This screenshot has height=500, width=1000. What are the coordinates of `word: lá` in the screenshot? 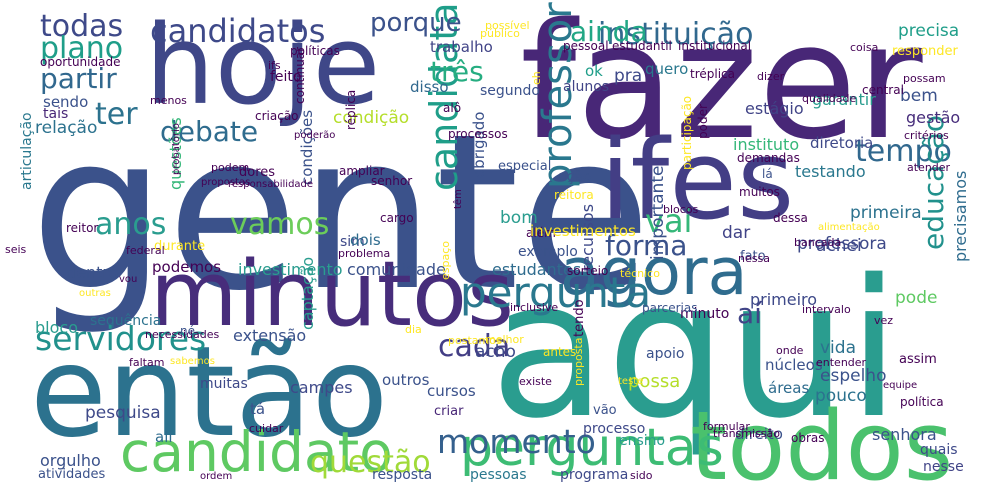 It's located at (767, 174).